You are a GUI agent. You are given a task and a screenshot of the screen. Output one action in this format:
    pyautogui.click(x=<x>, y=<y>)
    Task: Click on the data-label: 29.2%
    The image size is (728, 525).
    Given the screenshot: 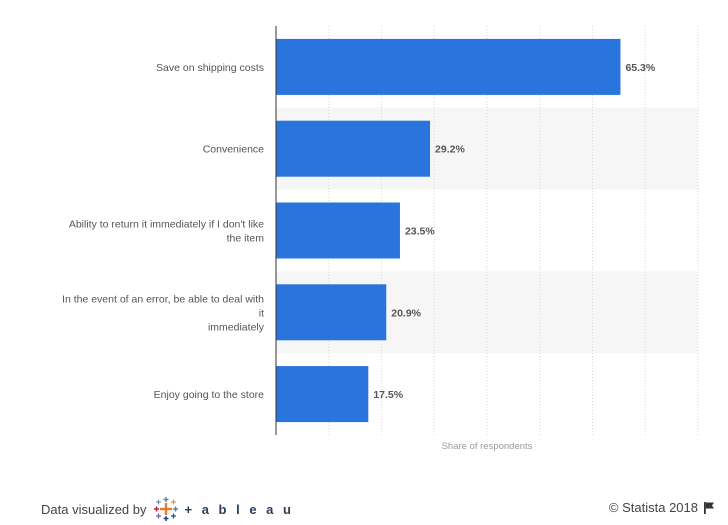 What is the action you would take?
    pyautogui.click(x=450, y=150)
    